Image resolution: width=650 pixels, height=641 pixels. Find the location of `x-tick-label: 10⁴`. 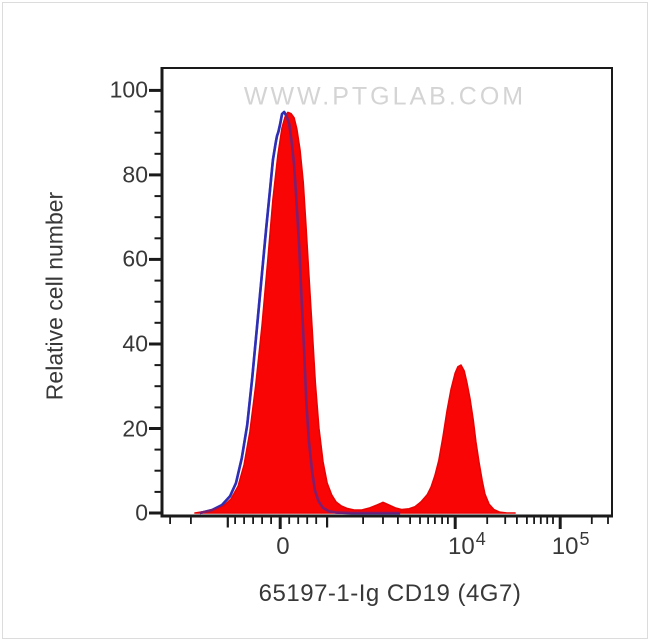

x-tick-label: 10⁴ is located at coordinates (467, 544).